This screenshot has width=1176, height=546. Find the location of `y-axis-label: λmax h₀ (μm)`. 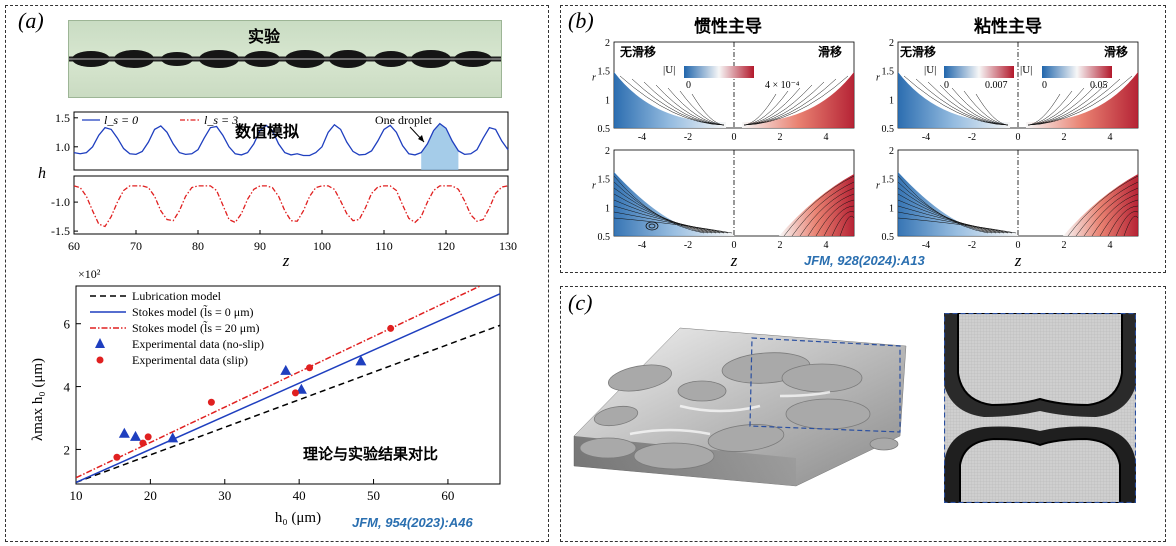

y-axis-label: λmax h₀ (μm) is located at coordinates (38, 399).